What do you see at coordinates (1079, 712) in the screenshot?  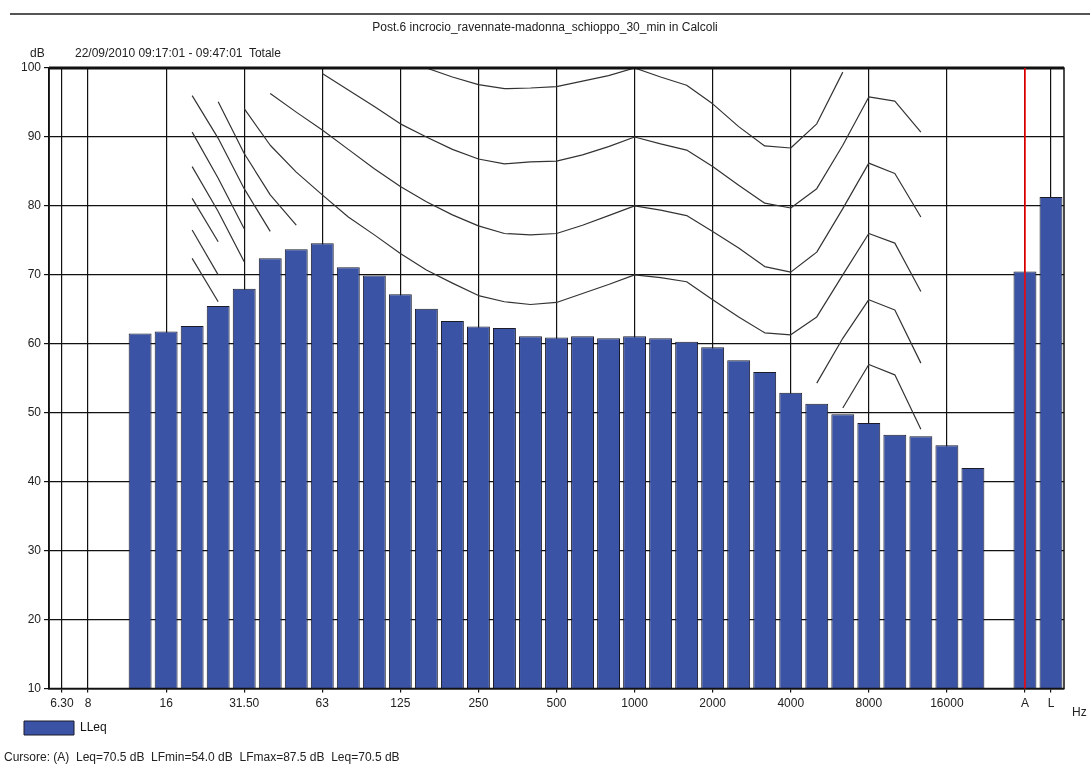 I see `x-axis-title: Hz` at bounding box center [1079, 712].